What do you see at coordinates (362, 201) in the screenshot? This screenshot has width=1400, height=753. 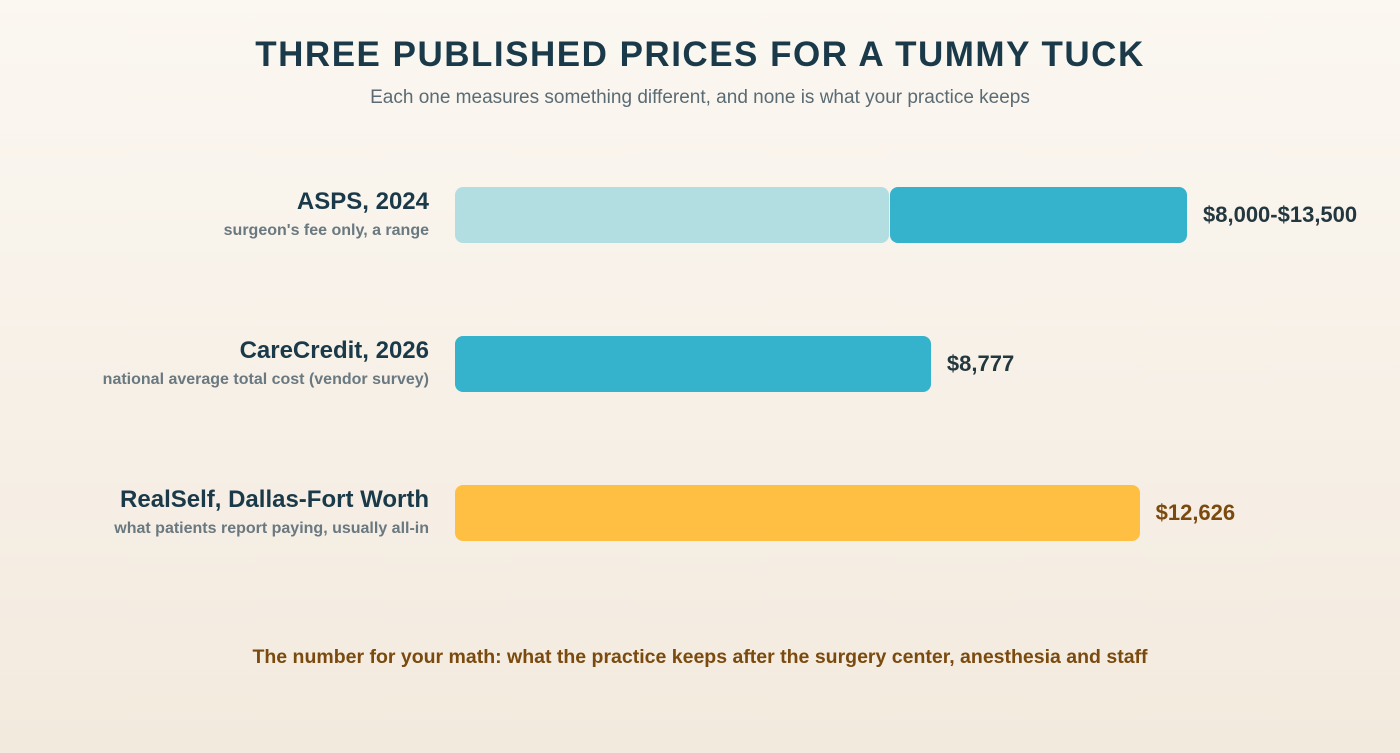 I see `row-name-asps: ASPS, 2024` at bounding box center [362, 201].